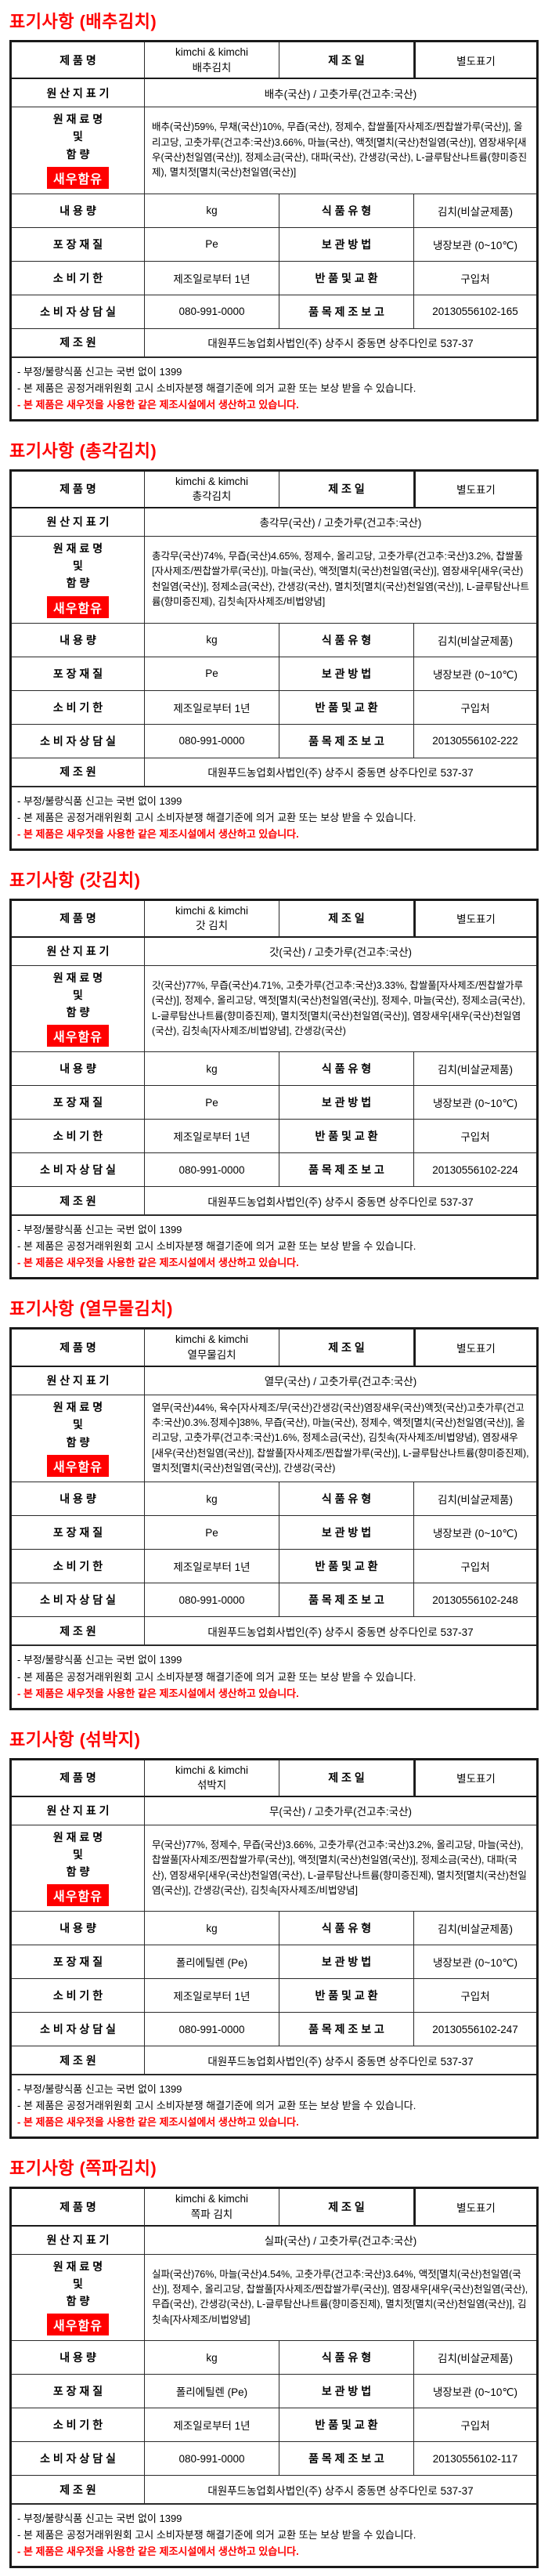  What do you see at coordinates (211, 926) in the screenshot?
I see `product-kr-line: 갓 김치` at bounding box center [211, 926].